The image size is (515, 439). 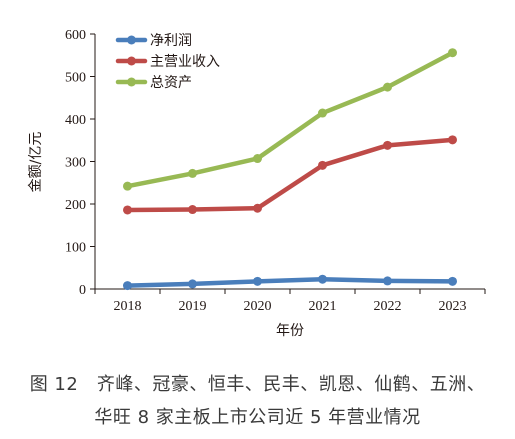 I want to click on figure-caption-line-2: 华旺 8 家主板上市公司近 5 年营业情况, so click(x=257, y=417).